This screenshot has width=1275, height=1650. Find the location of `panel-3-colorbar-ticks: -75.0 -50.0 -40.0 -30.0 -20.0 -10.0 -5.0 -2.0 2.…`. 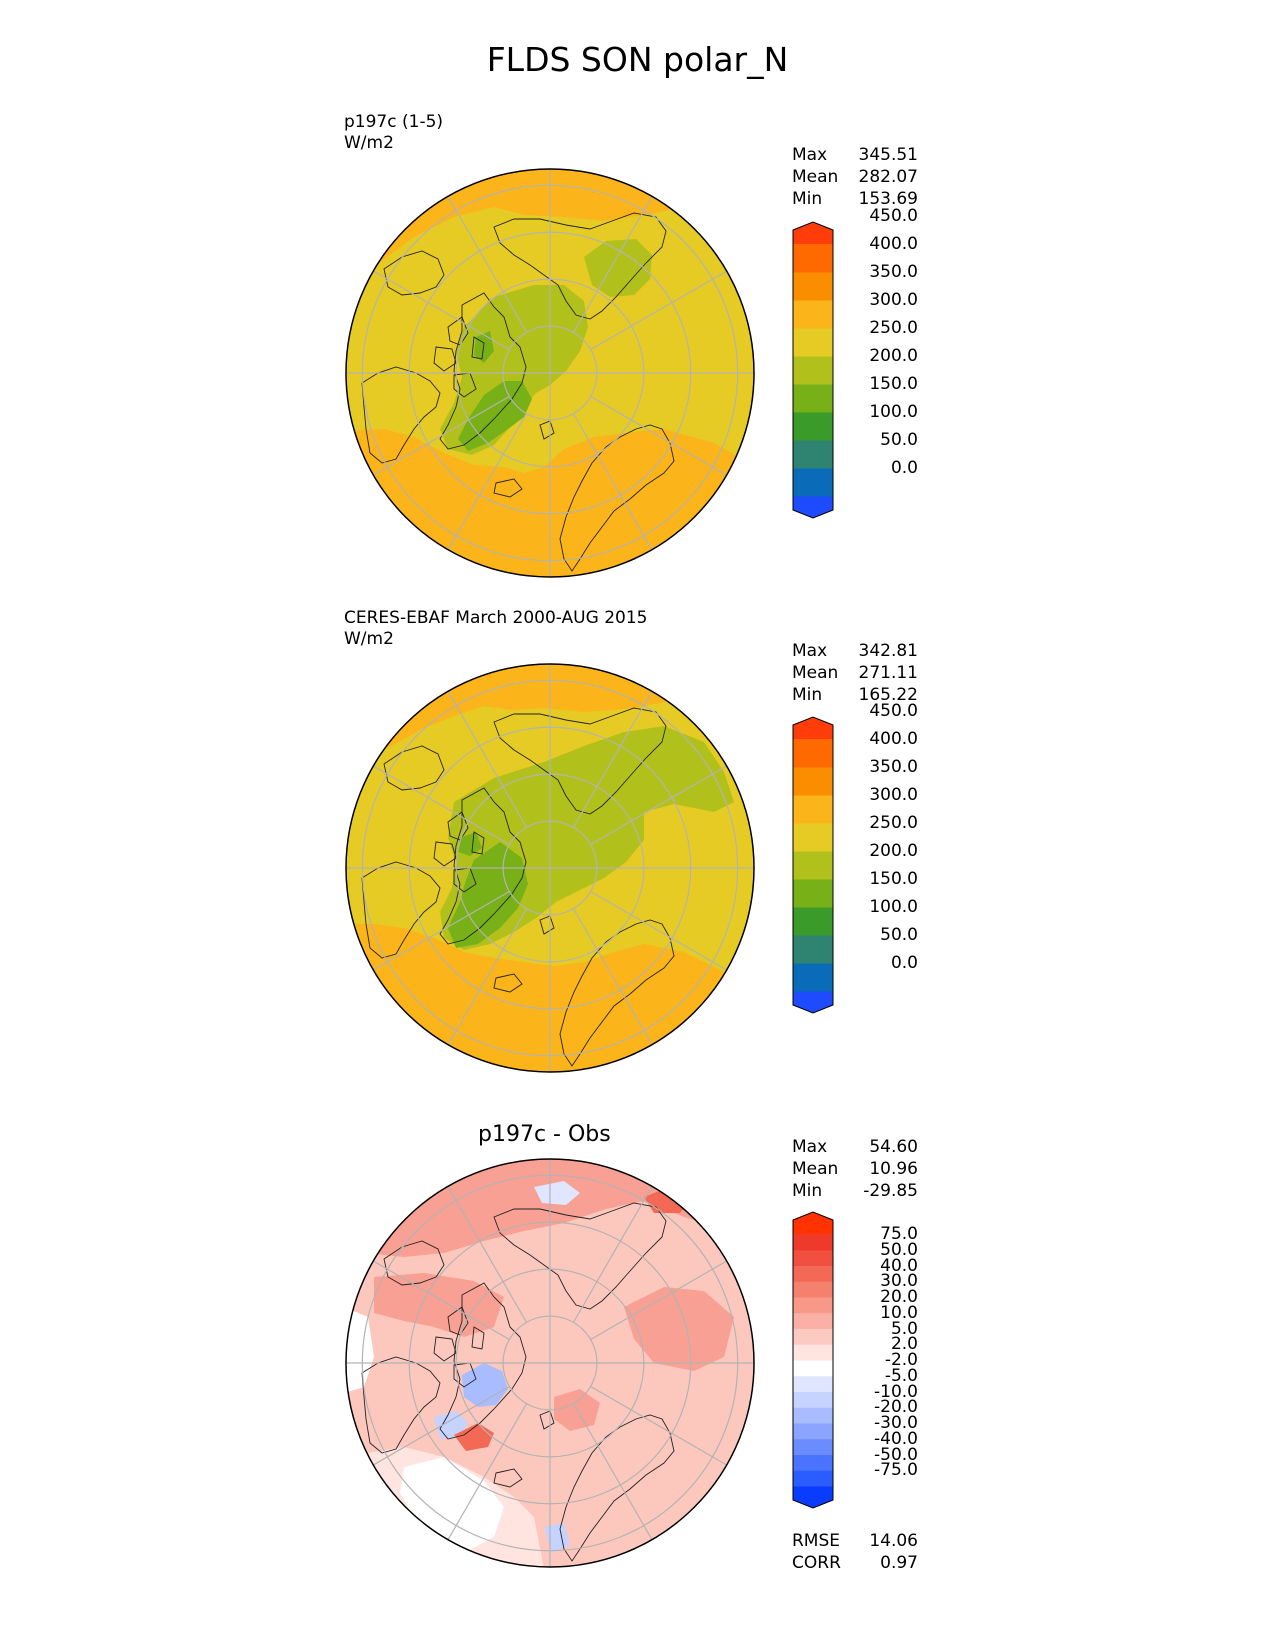

panel-3-colorbar-ticks: -75.0 -50.0 -40.0 -30.0 -20.0 -10.0 -5.0 -2.0 2.… is located at coordinates (878, 1360).